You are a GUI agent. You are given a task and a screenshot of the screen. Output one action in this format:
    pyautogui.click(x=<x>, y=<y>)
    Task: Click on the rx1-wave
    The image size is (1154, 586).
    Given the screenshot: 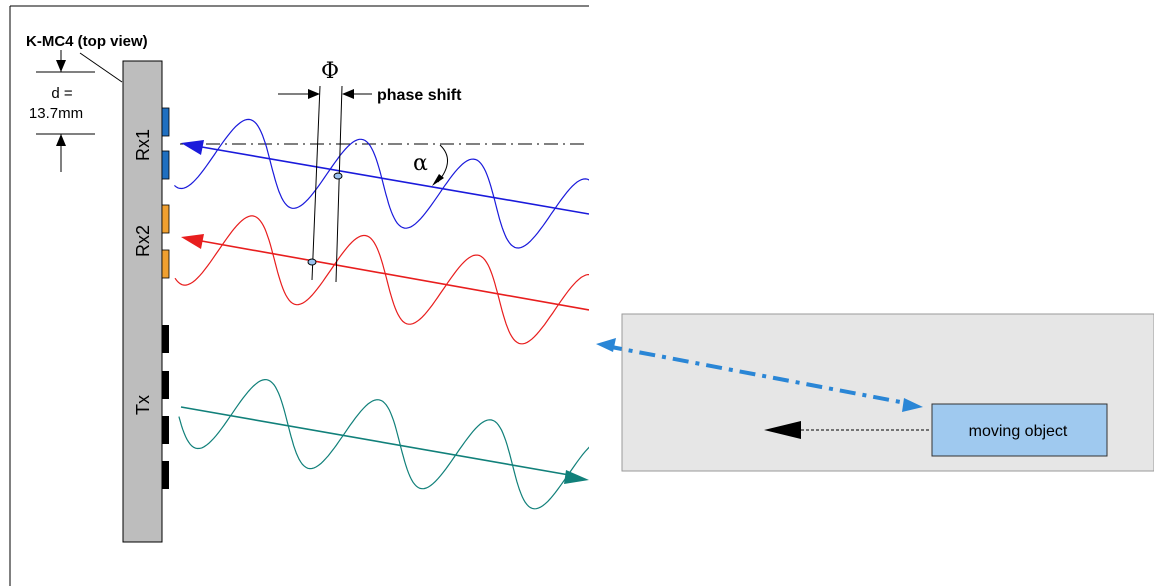 What is the action you would take?
    pyautogui.click(x=381, y=183)
    